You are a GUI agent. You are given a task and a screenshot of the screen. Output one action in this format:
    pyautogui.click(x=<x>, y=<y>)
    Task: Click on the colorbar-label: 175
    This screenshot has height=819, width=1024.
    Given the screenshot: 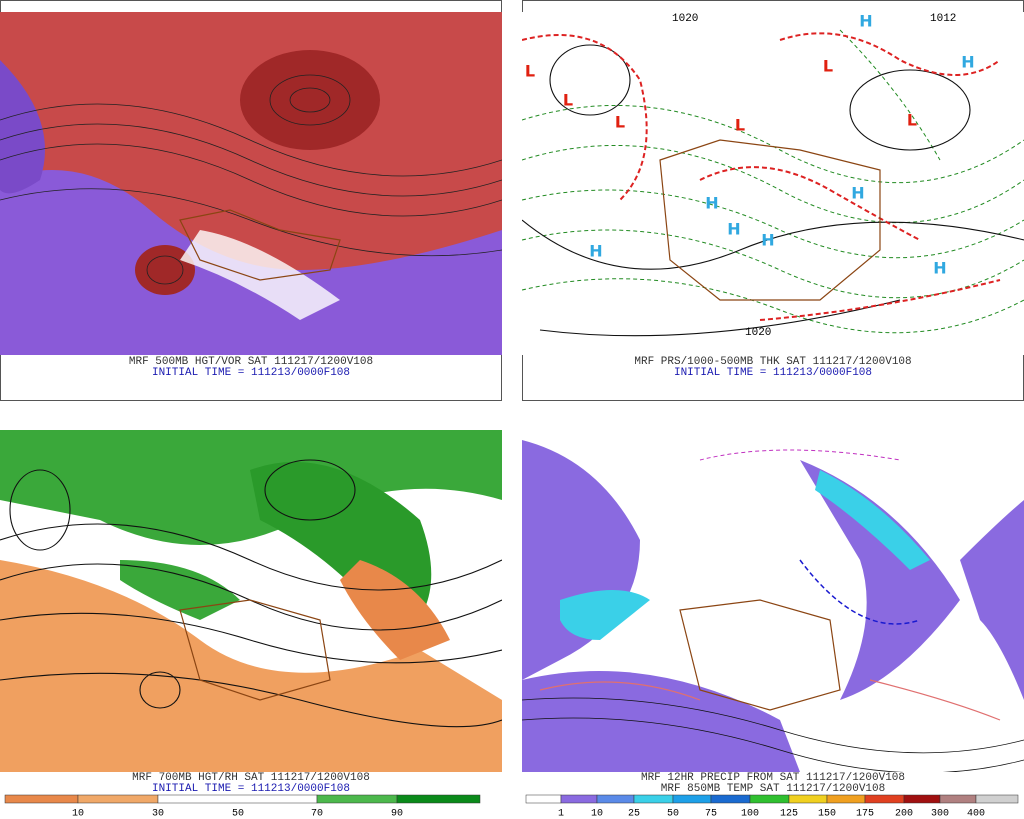 What is the action you would take?
    pyautogui.click(x=865, y=814)
    